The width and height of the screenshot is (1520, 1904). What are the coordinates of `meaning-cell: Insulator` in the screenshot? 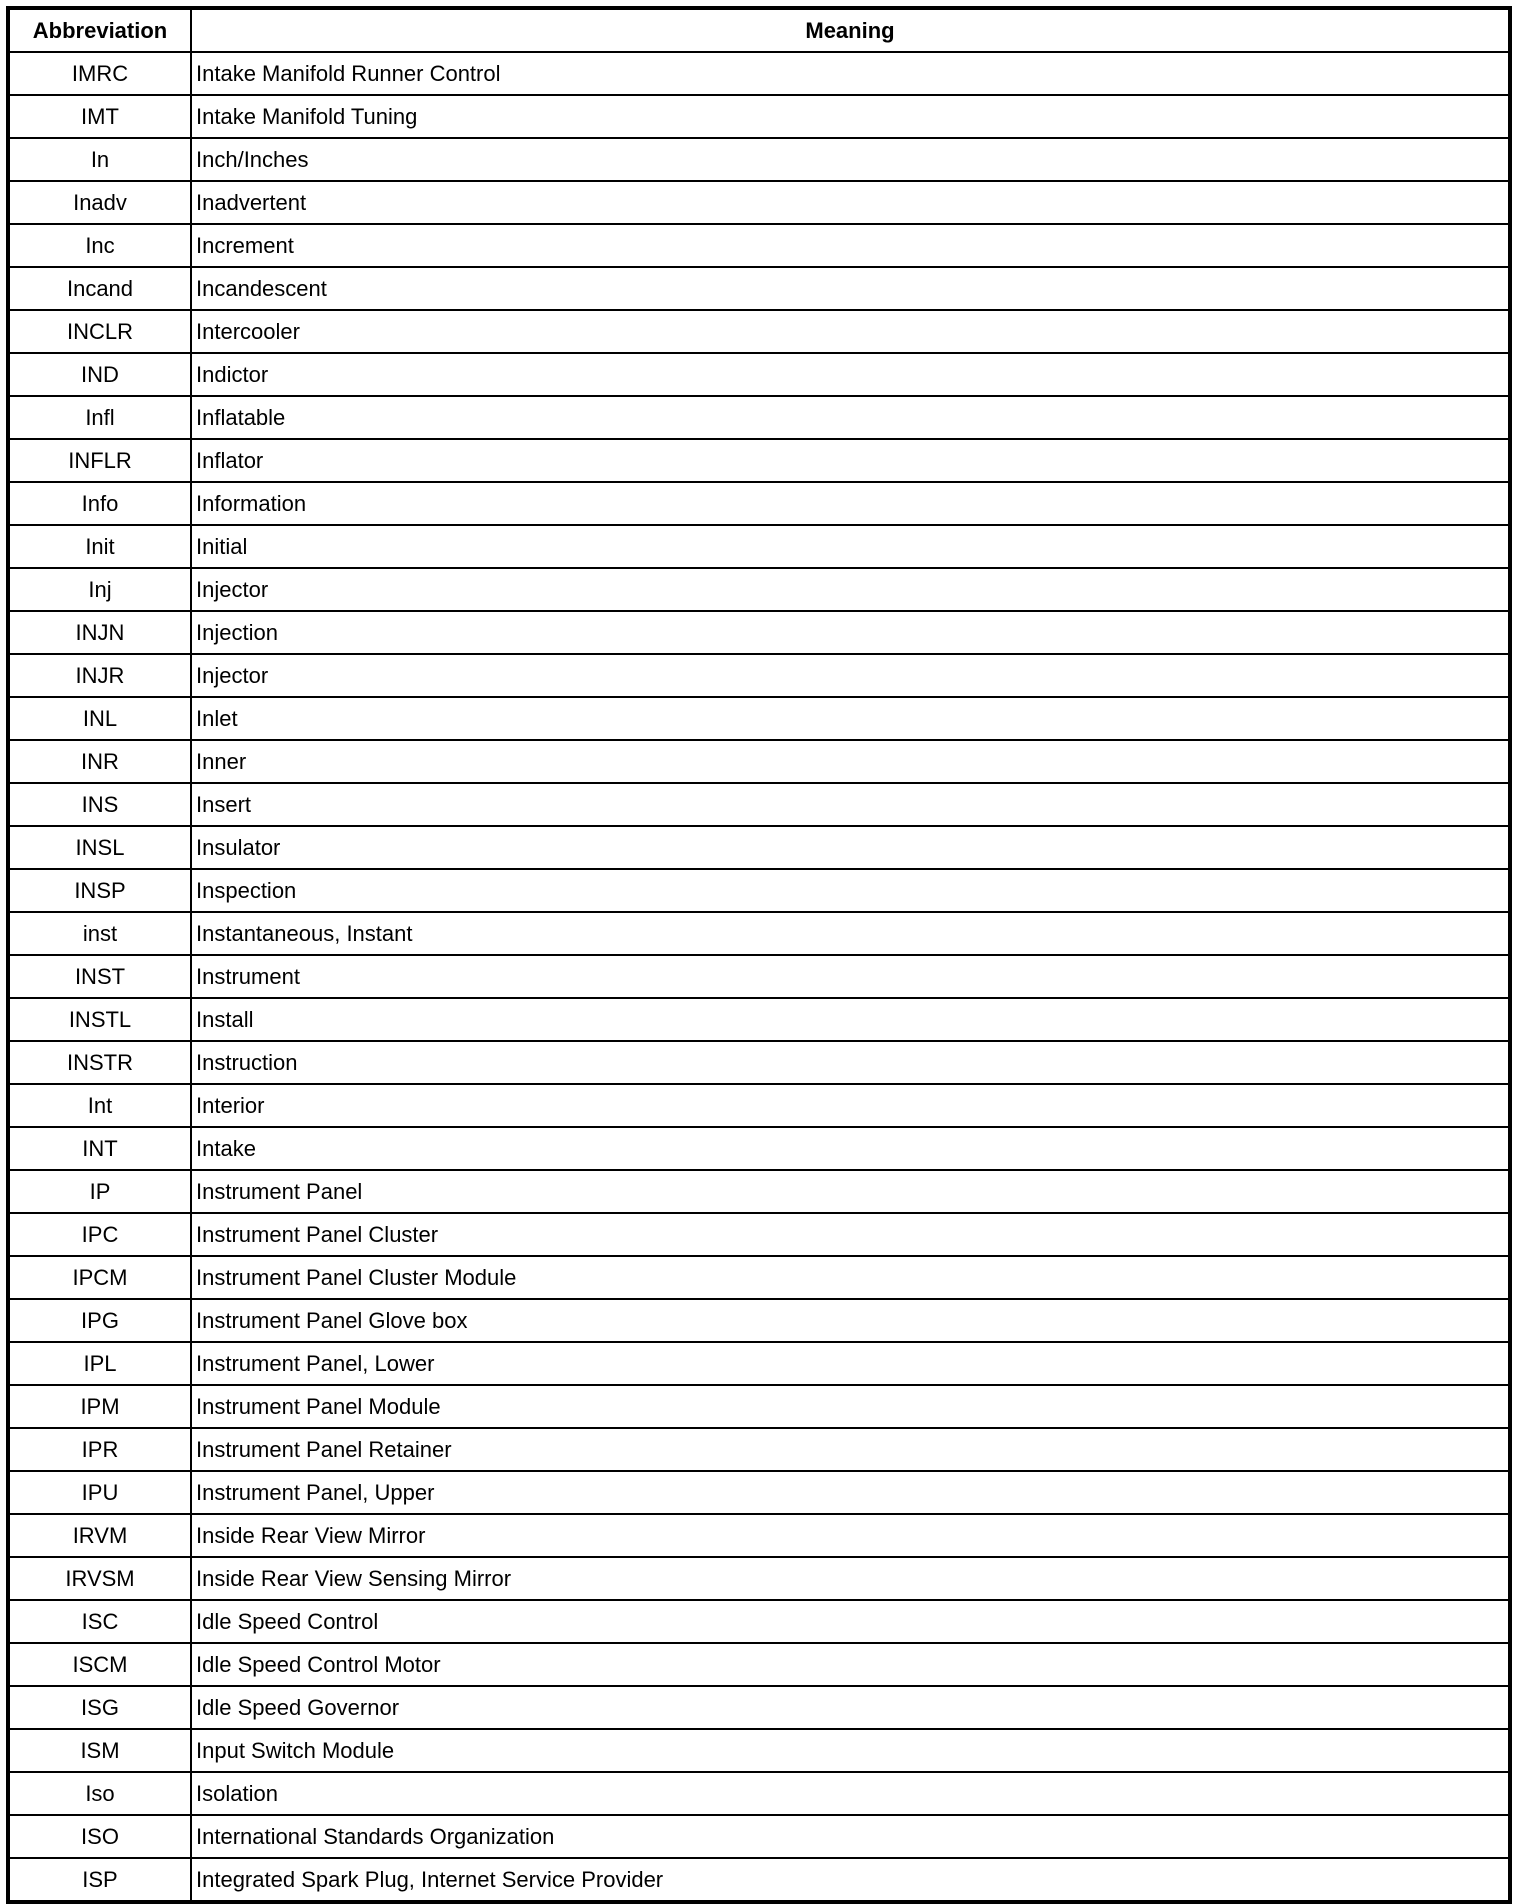 It's located at (850, 847).